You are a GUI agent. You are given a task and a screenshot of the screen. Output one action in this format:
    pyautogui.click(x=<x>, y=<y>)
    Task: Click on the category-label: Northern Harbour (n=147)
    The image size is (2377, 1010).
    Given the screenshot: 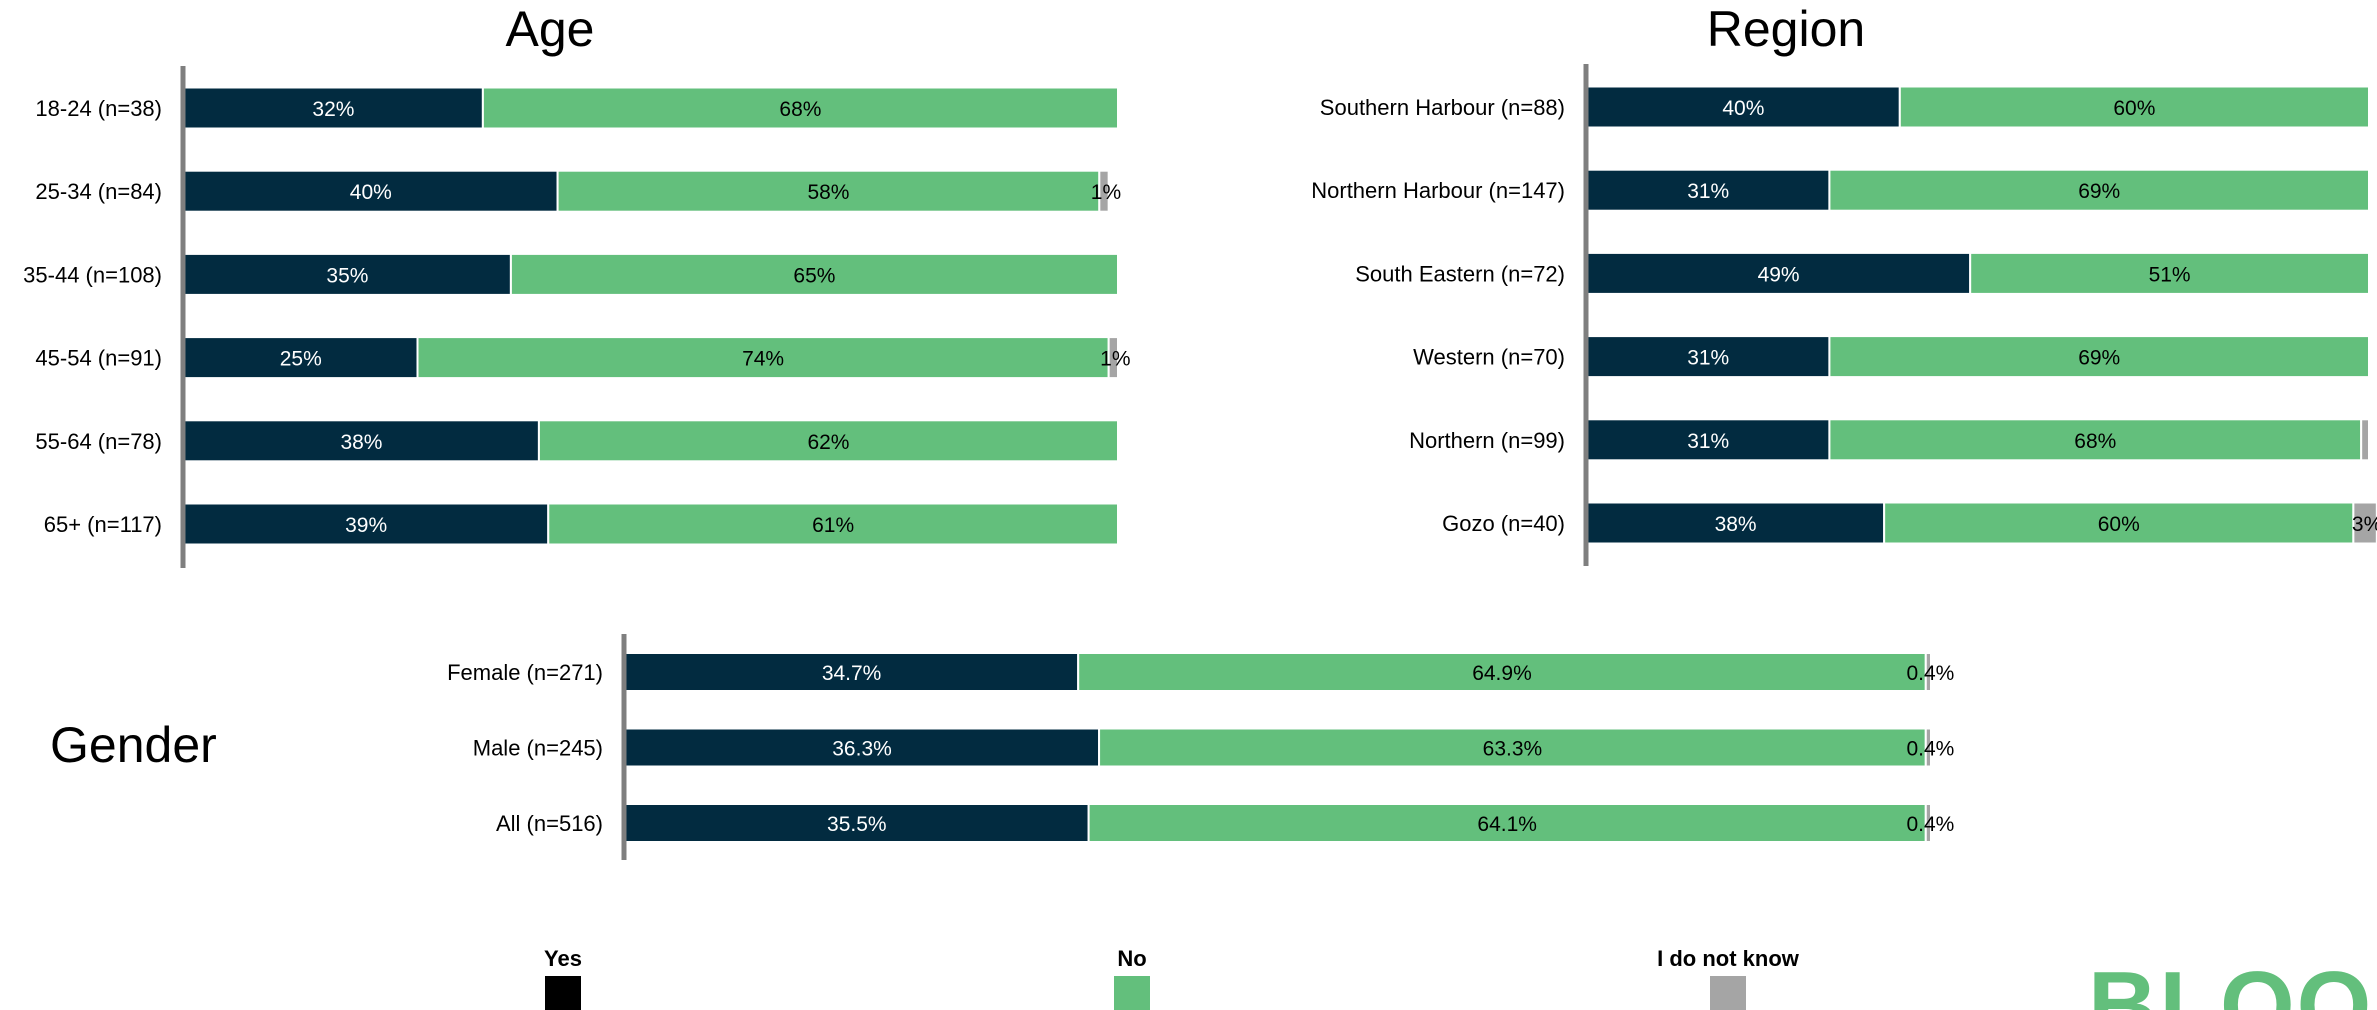 What is the action you would take?
    pyautogui.click(x=1438, y=190)
    